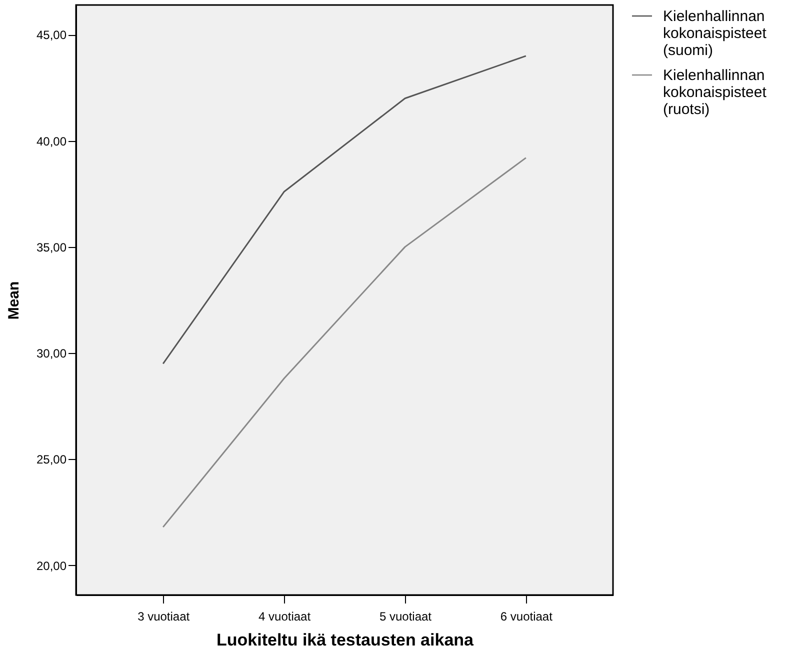 The width and height of the screenshot is (802, 665). I want to click on y-tick-label: 20,00, so click(51, 565).